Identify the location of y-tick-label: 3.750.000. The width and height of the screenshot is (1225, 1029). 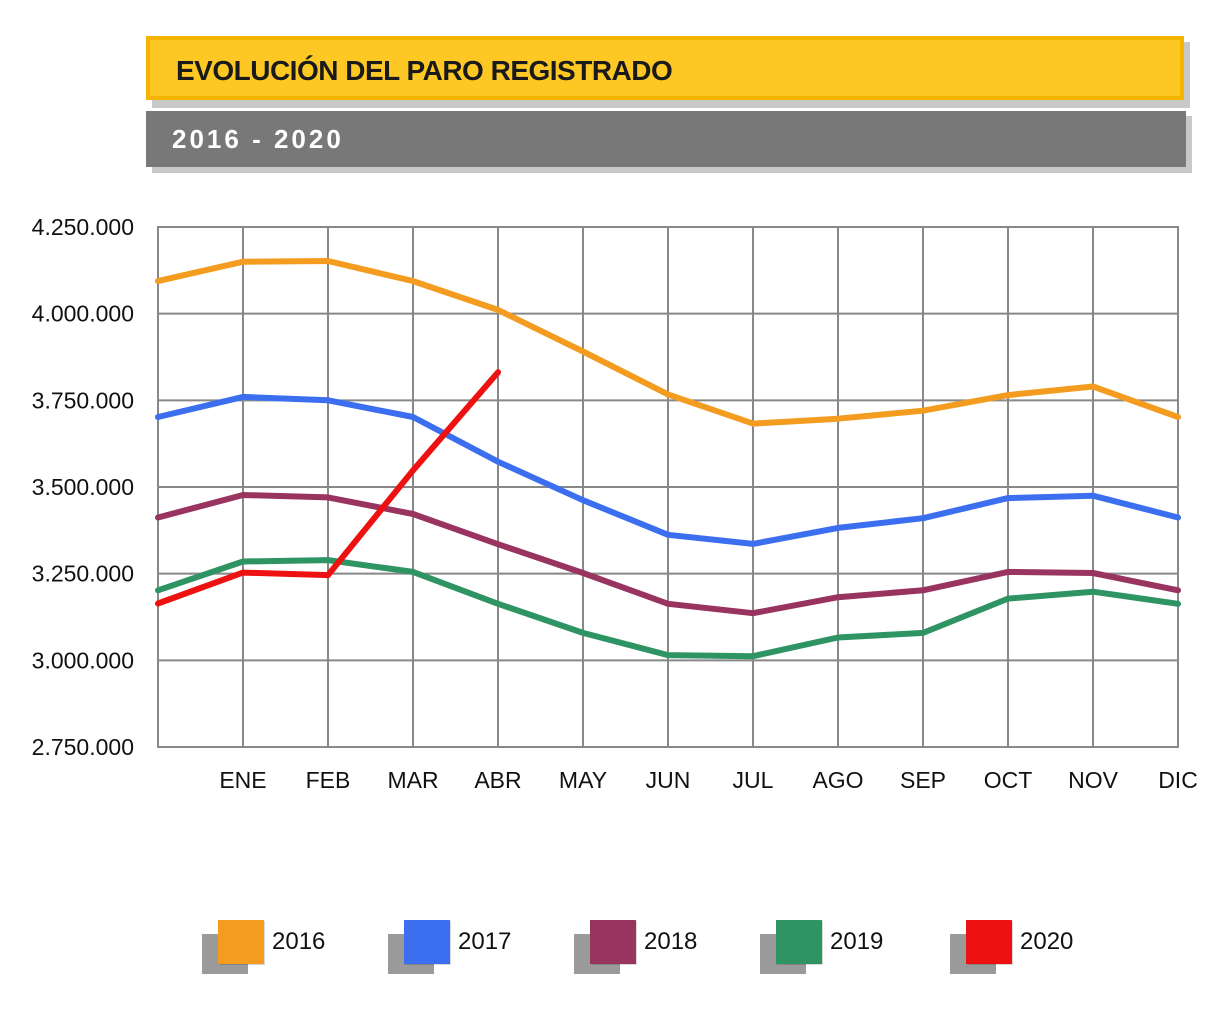
(83, 400).